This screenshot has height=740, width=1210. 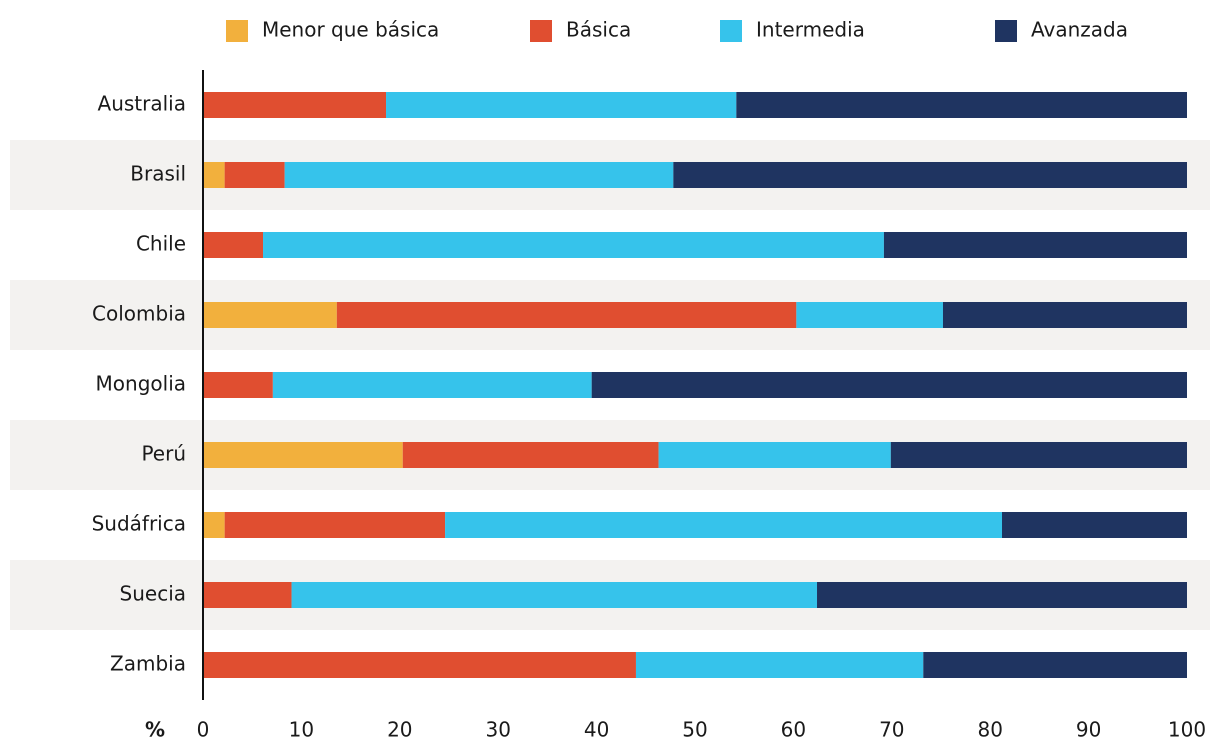 What do you see at coordinates (163, 454) in the screenshot?
I see `y-tick-label: Perú` at bounding box center [163, 454].